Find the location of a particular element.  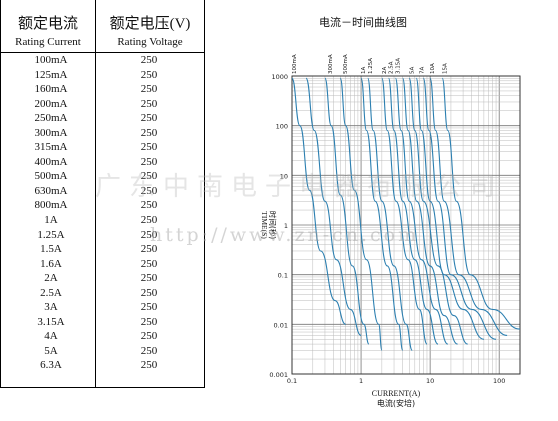

curve-label: 100mA is located at coordinates (295, 64).